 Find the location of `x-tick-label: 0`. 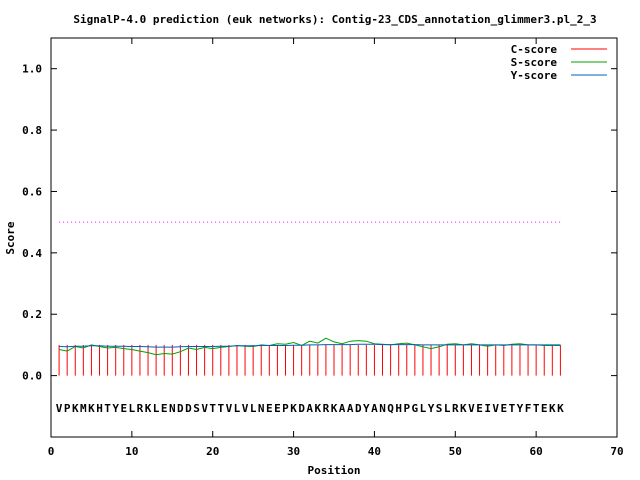

x-tick-label: 0 is located at coordinates (51, 451).